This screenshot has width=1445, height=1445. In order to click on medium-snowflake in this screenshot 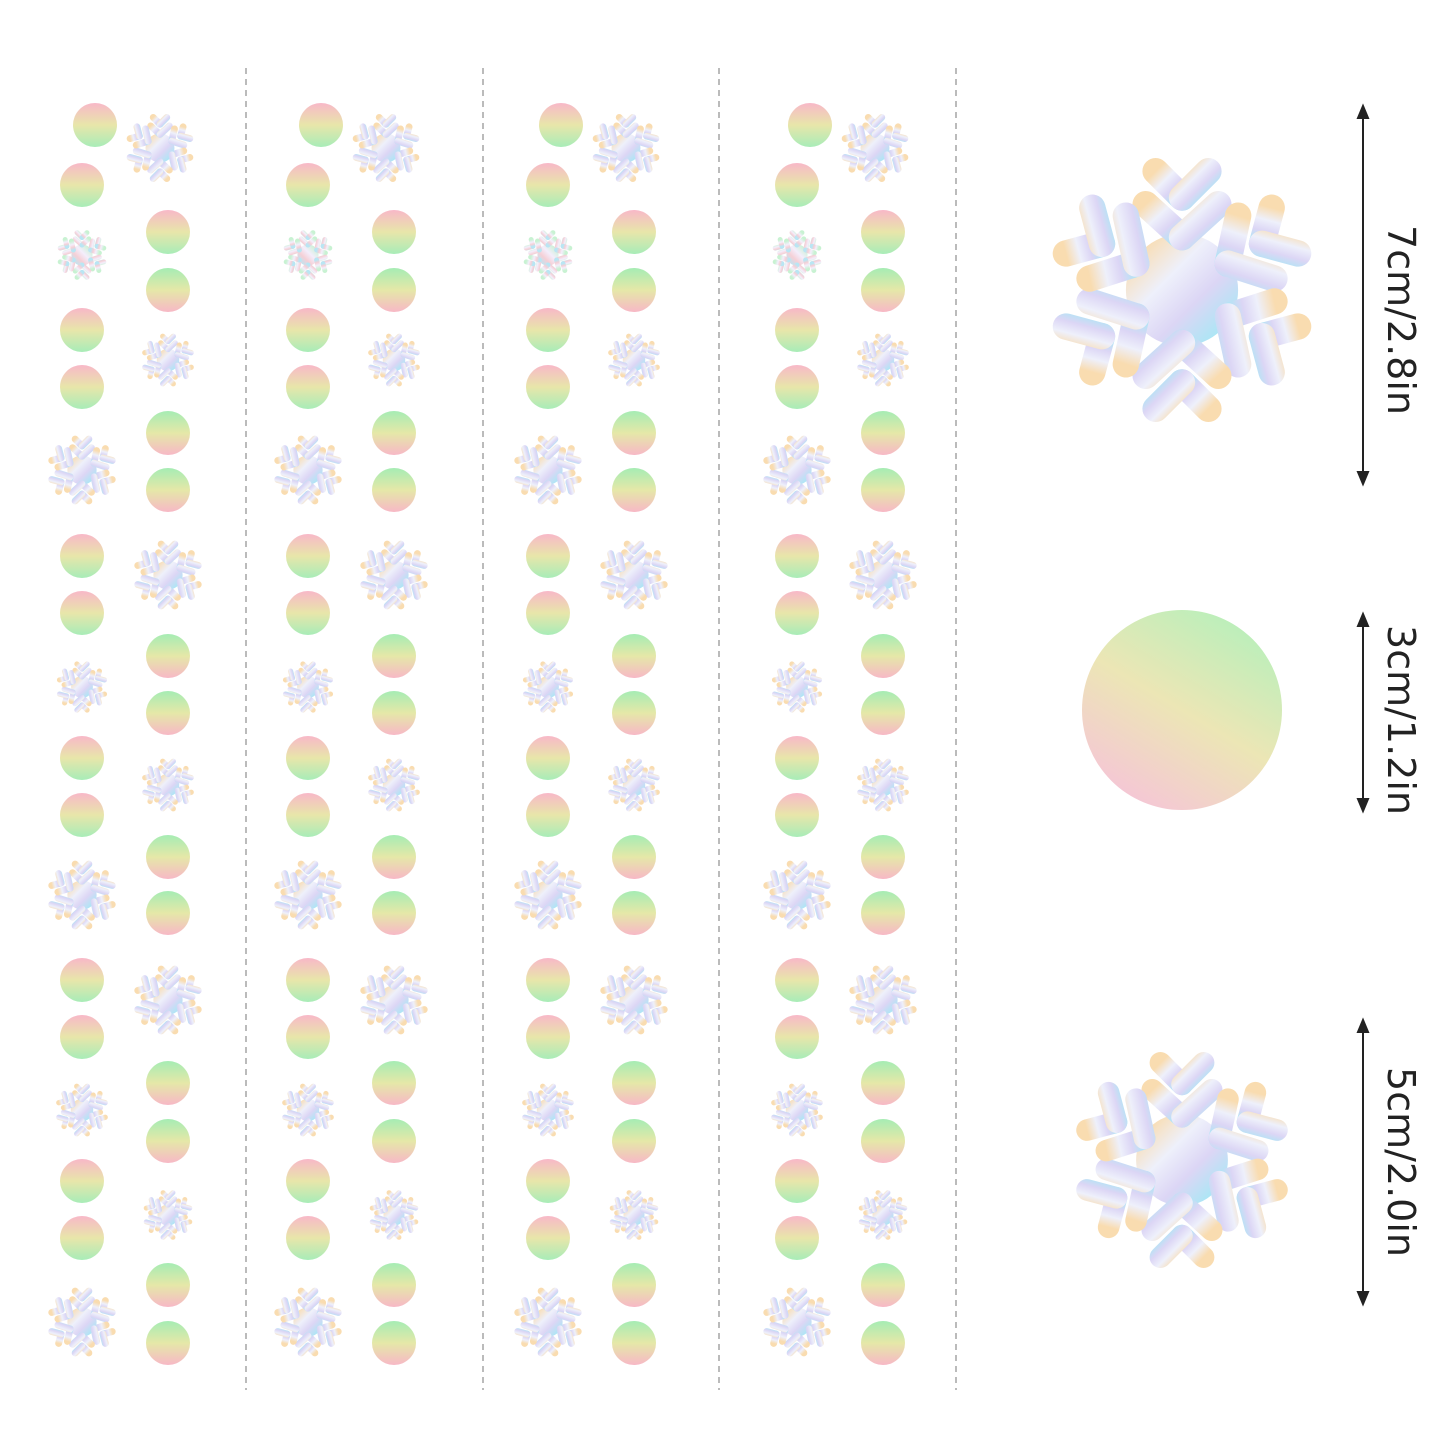, I will do `click(1182, 1160)`.